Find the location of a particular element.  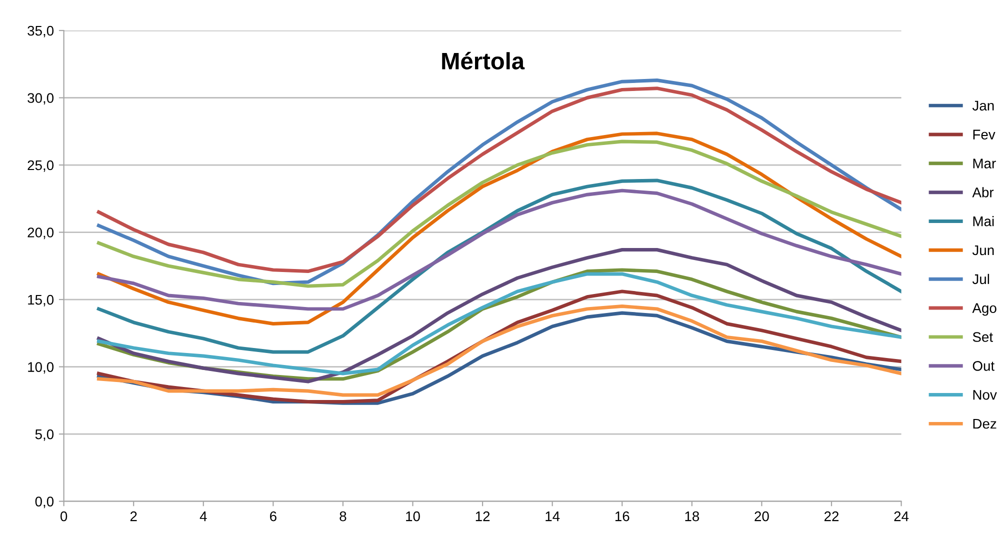

y-tick-label: 0,0 is located at coordinates (44, 502).